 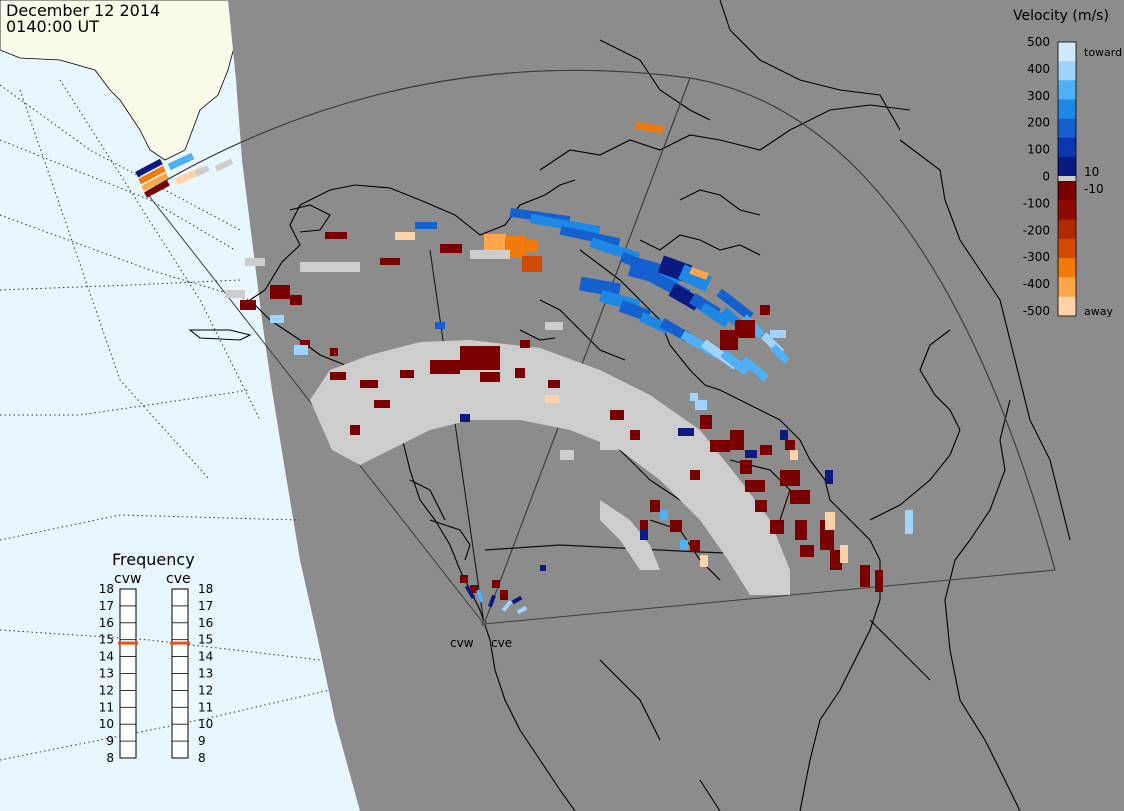 What do you see at coordinates (156, 673) in the screenshot?
I see `frequency-gauges: 18 17 16 15 14 13 12 11 10 9 8 18 17 16 15 14 13 12 11 10 9 8` at bounding box center [156, 673].